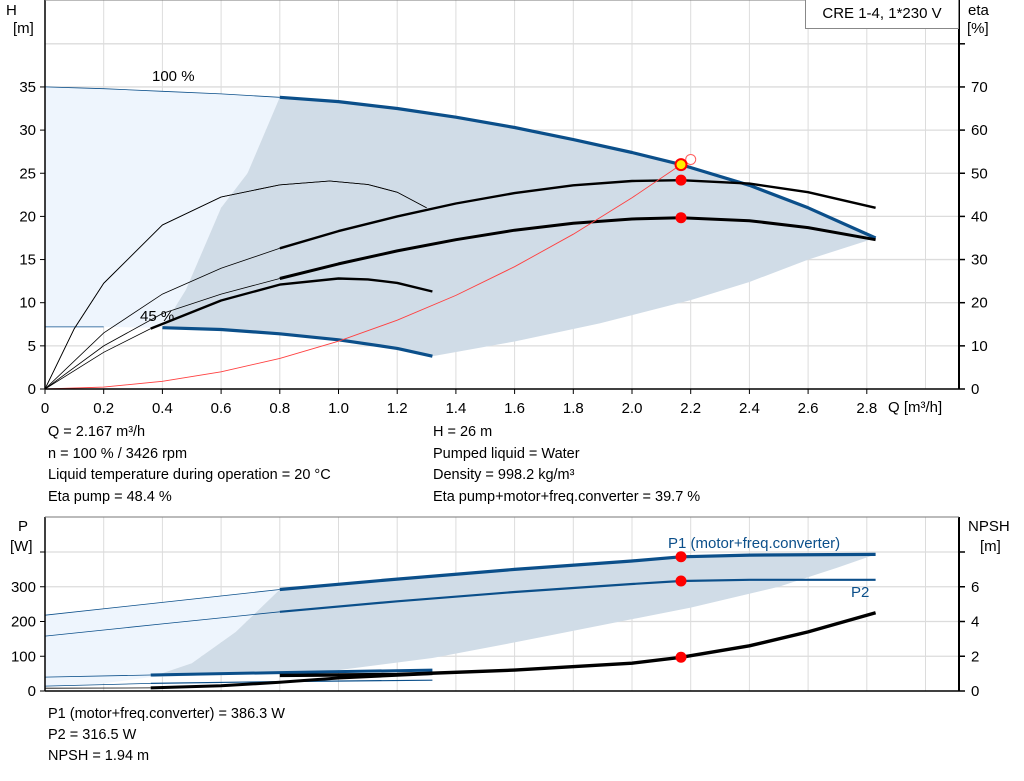 The width and height of the screenshot is (1024, 781). I want to click on result-liquid: Pumped liquid = Water, so click(506, 454).